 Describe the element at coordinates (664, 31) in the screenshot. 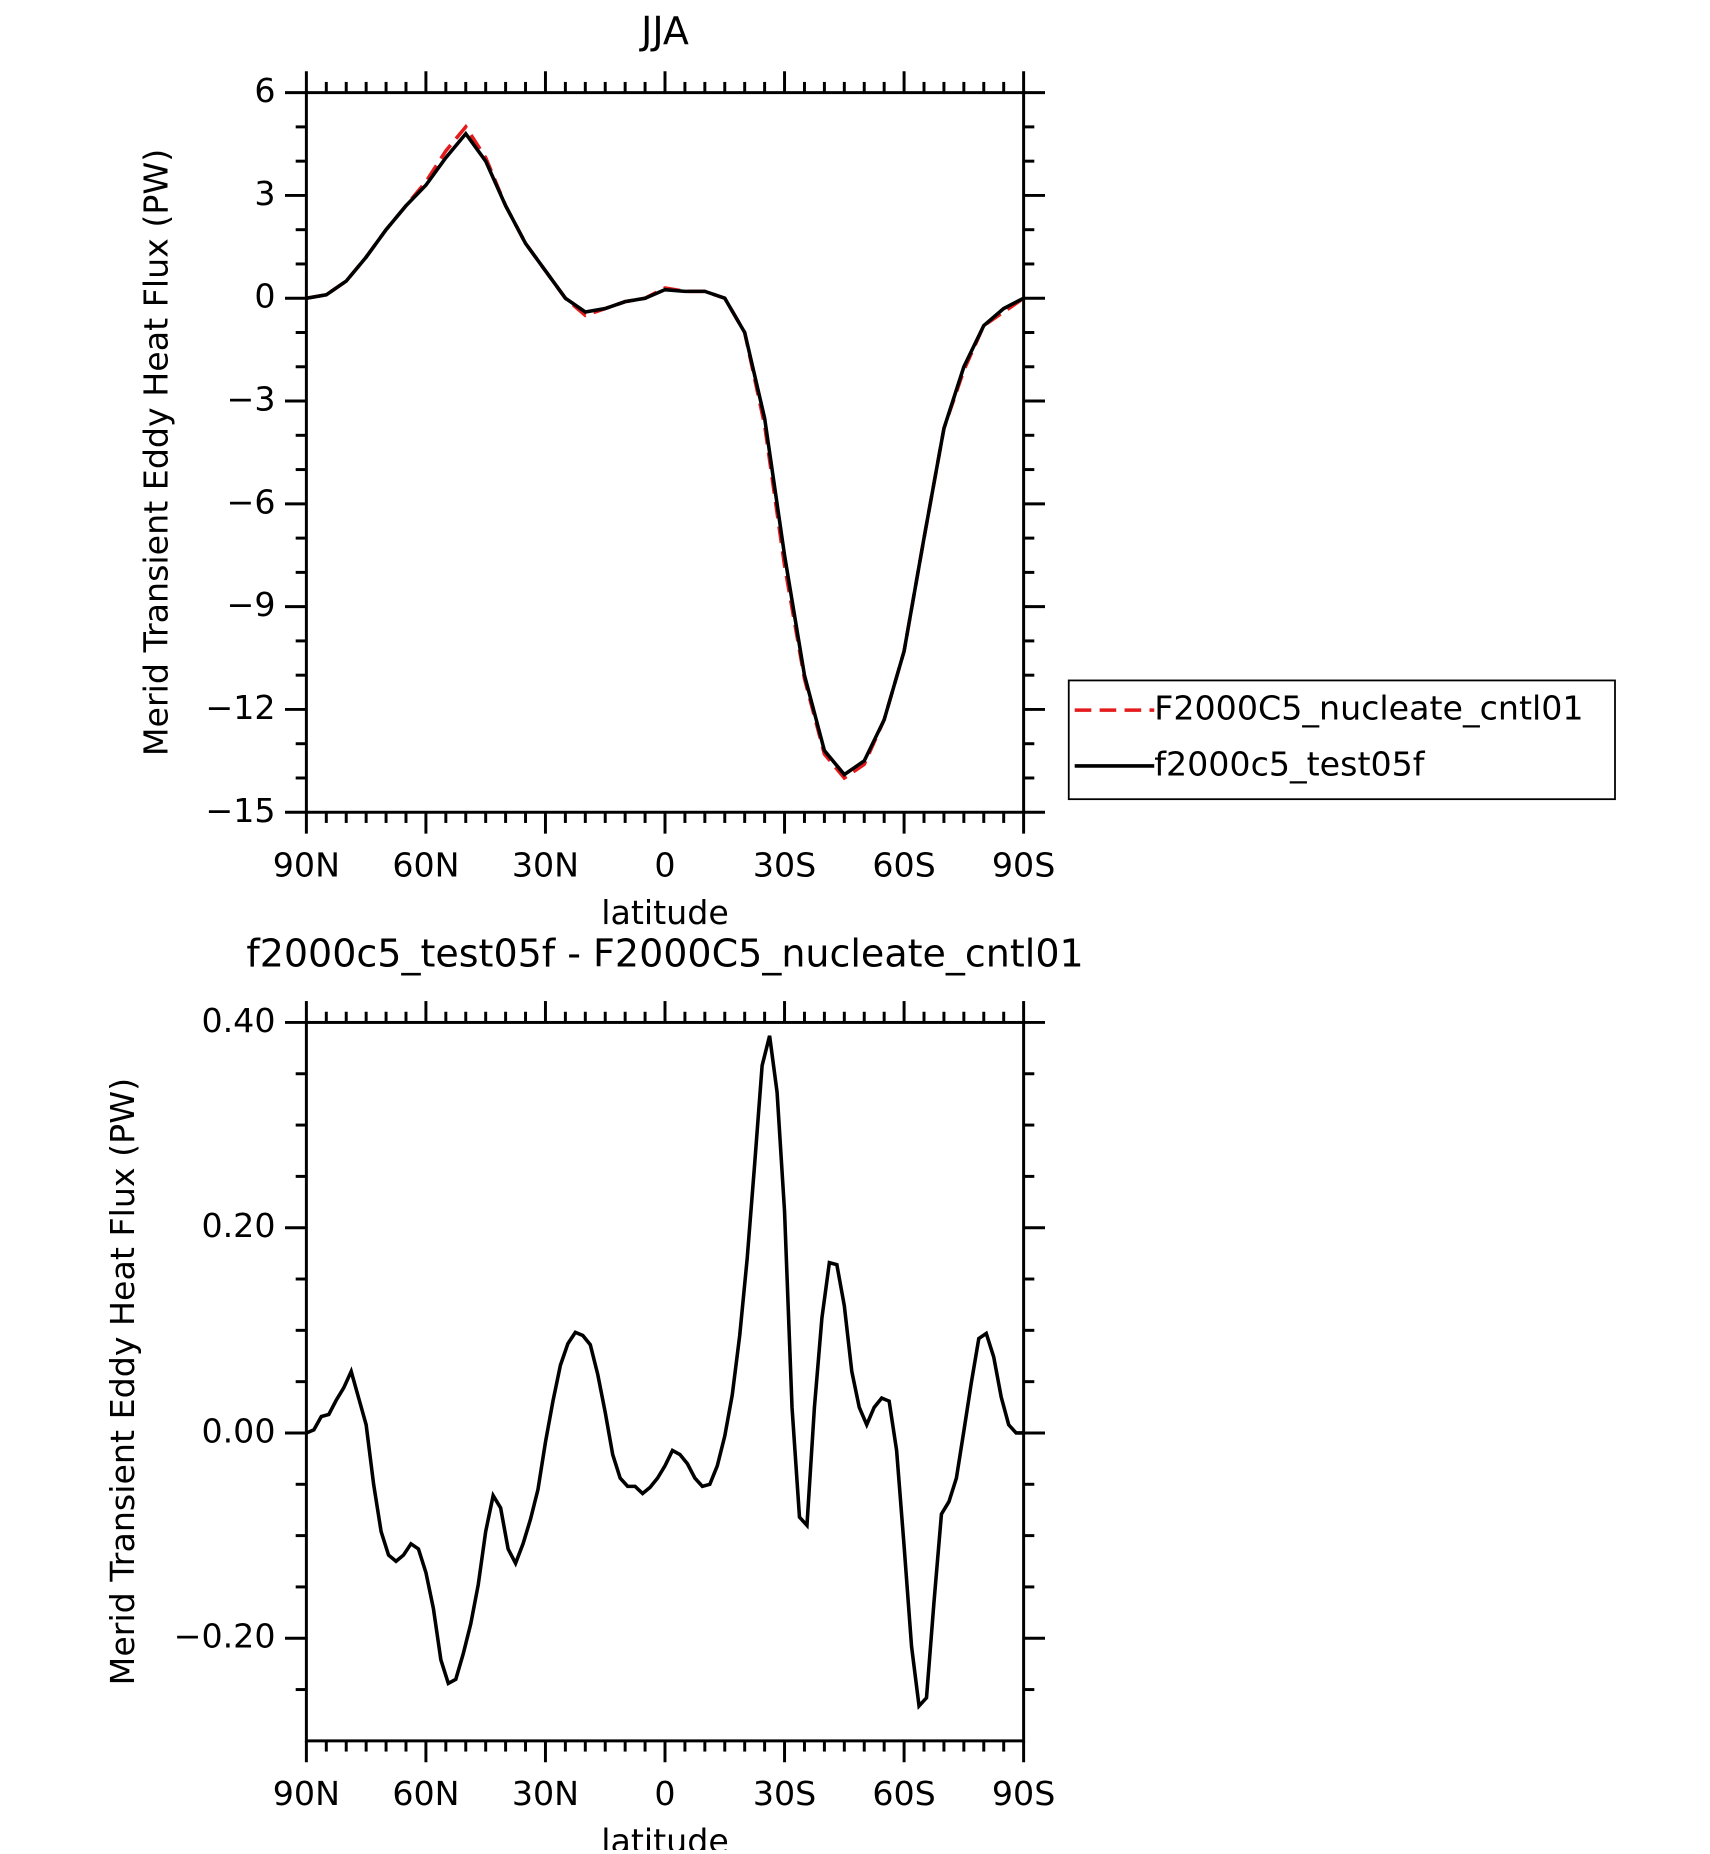

I see `chart-title: JJA` at that location.